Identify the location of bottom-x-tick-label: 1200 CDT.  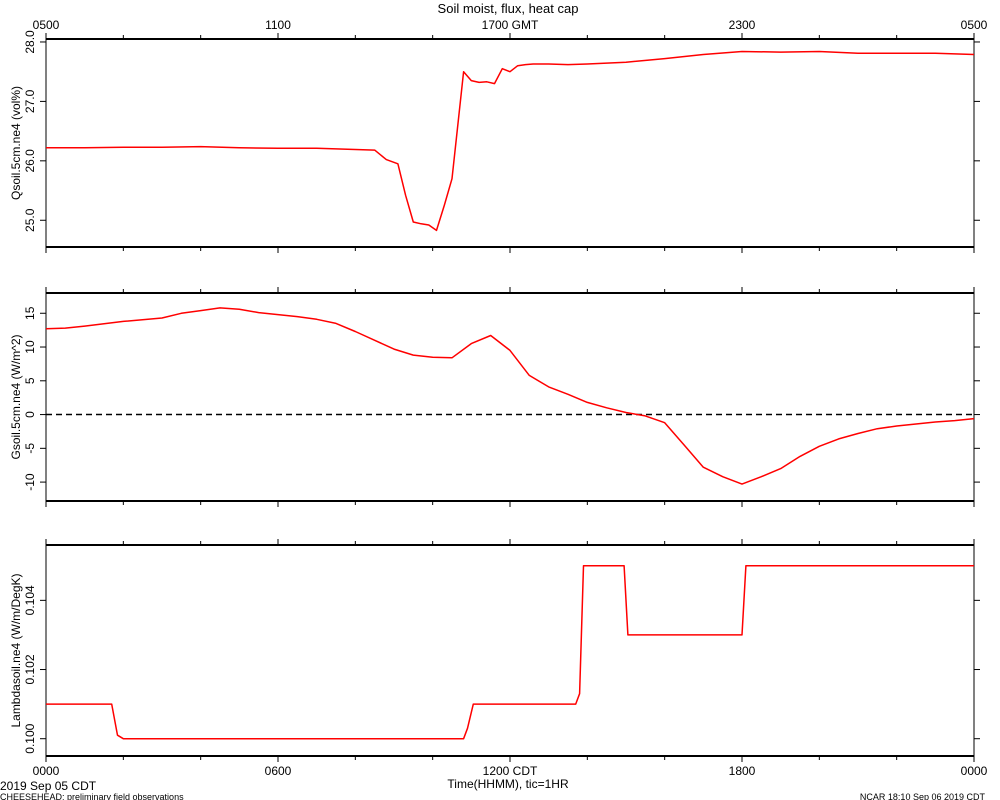
(510, 771).